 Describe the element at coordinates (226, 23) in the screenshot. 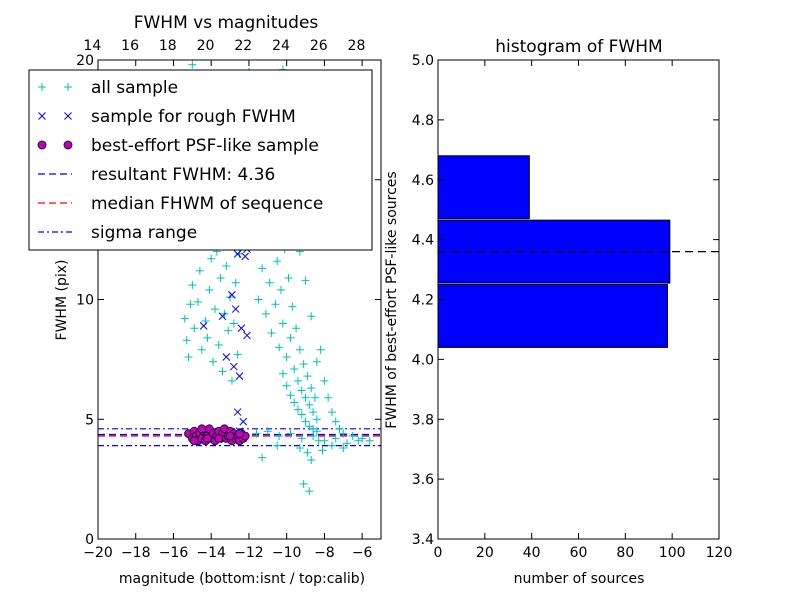

I see `left-chart-title: FWHM vs magnitudes` at that location.